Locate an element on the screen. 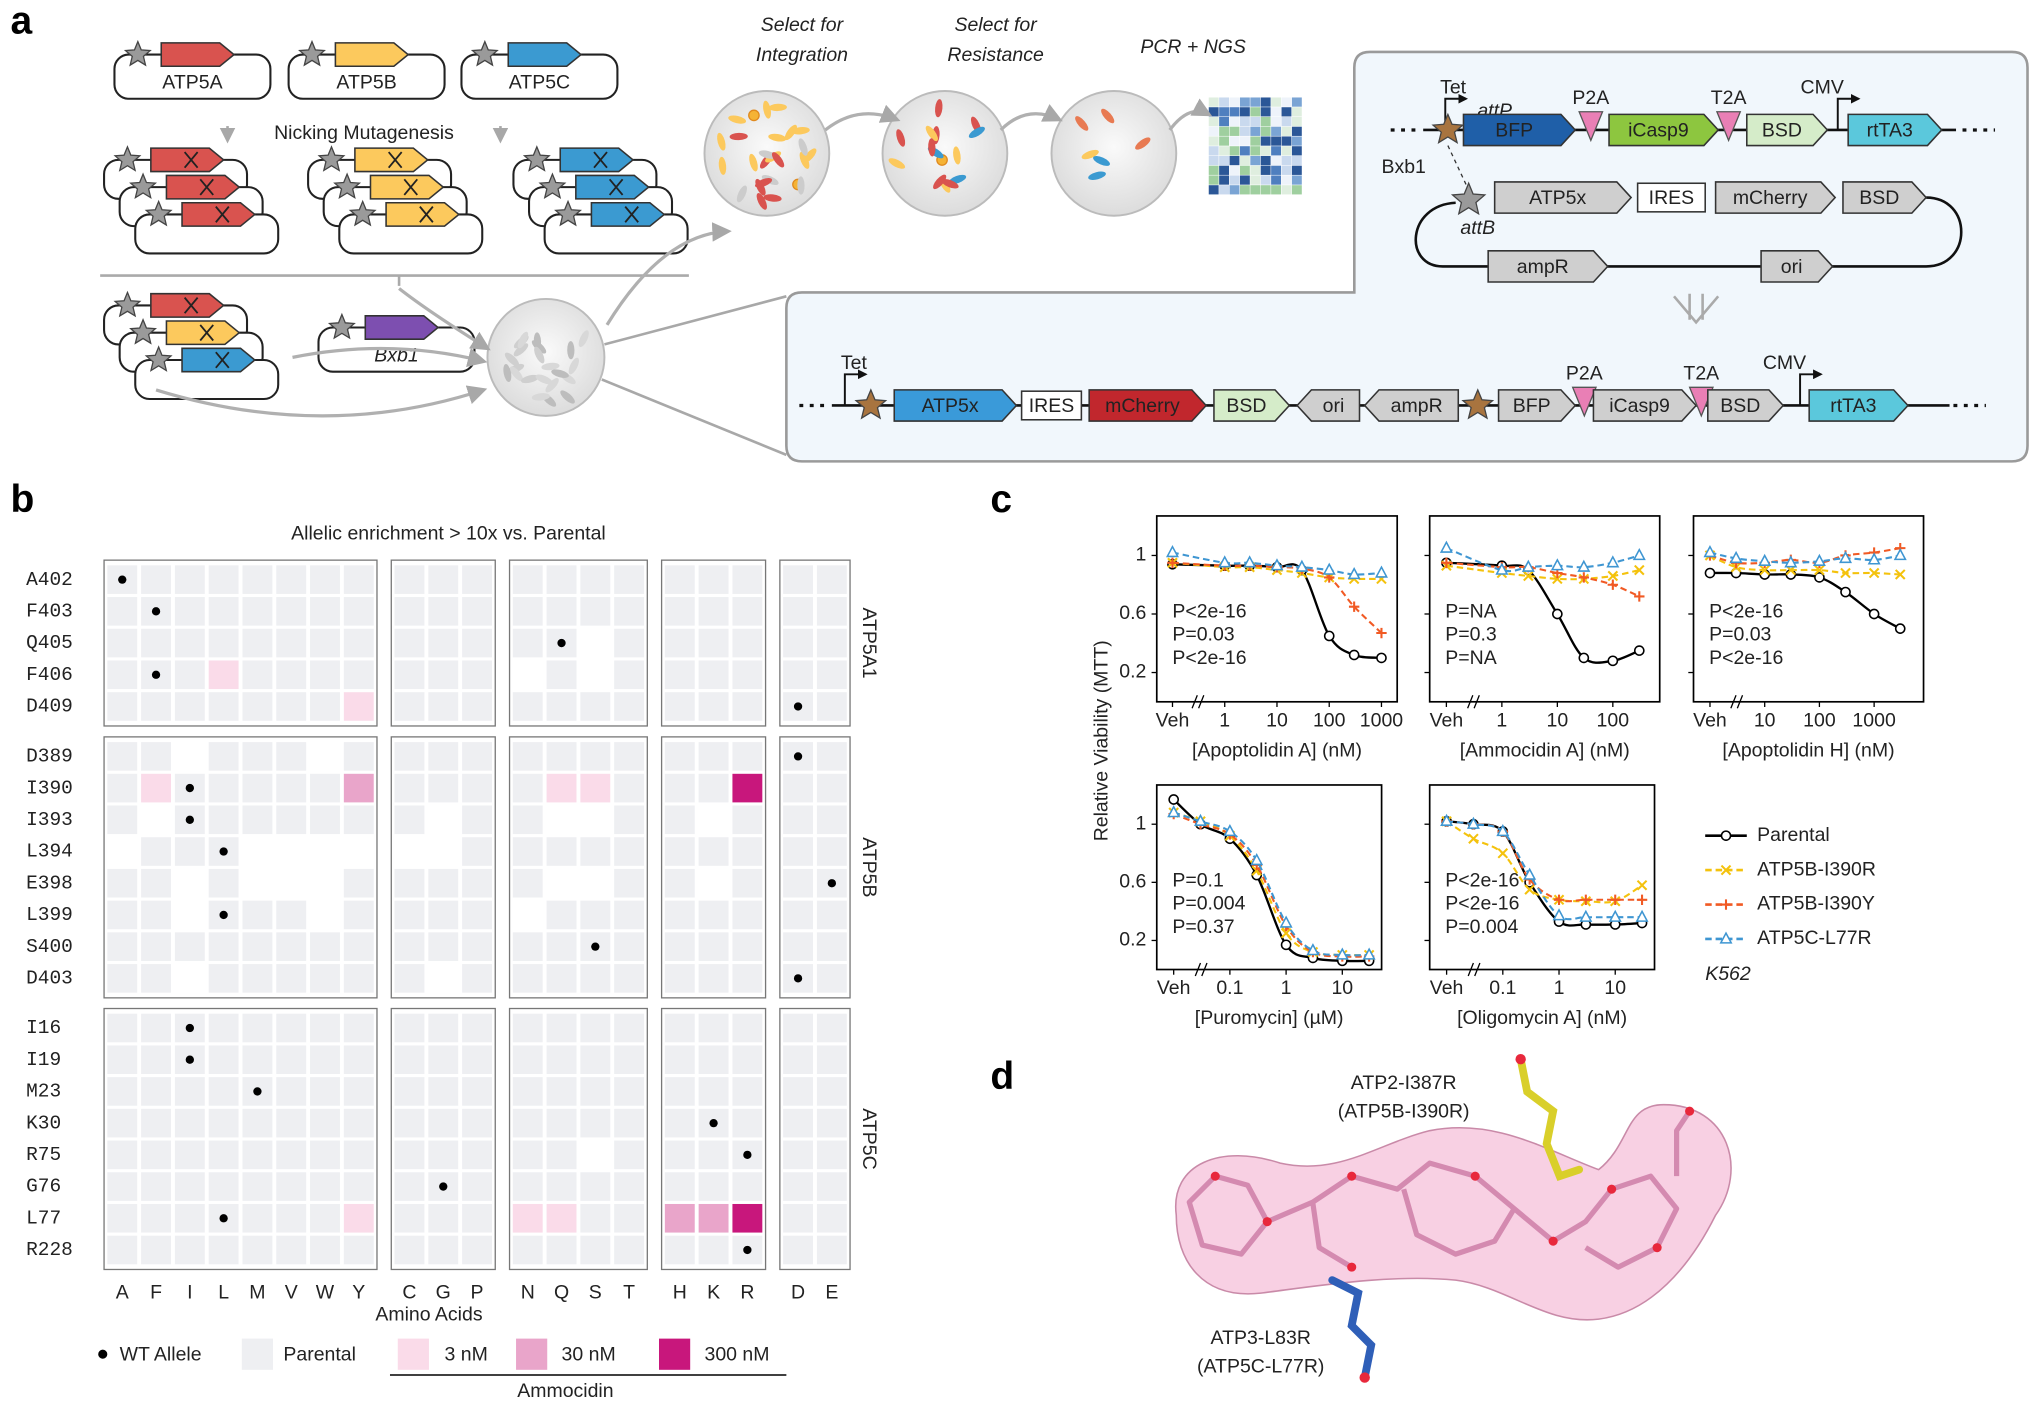 This screenshot has height=1401, width=2038. mutation-mark is located at coordinates (600, 160).